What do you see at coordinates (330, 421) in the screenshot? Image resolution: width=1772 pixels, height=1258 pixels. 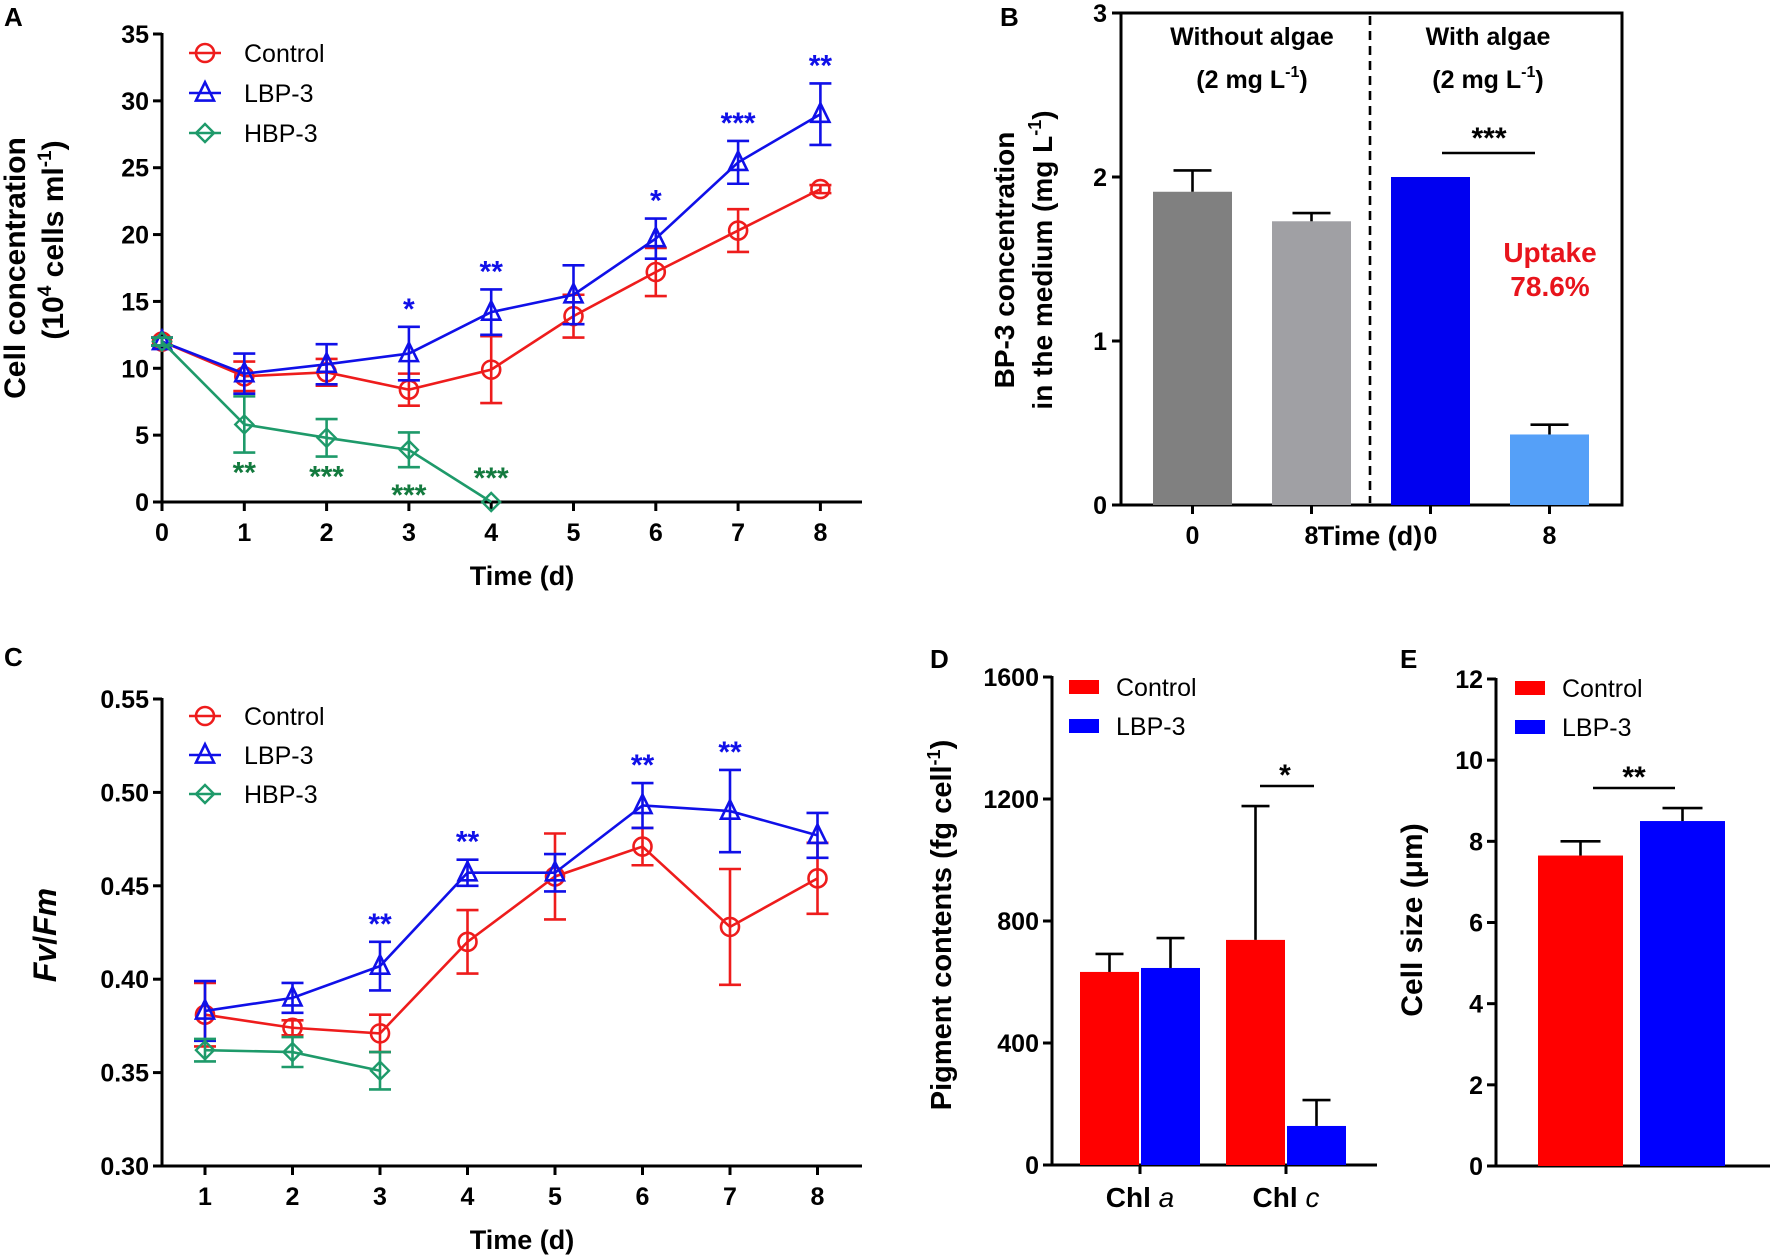 I see `series-hbp-3: ** *********` at bounding box center [330, 421].